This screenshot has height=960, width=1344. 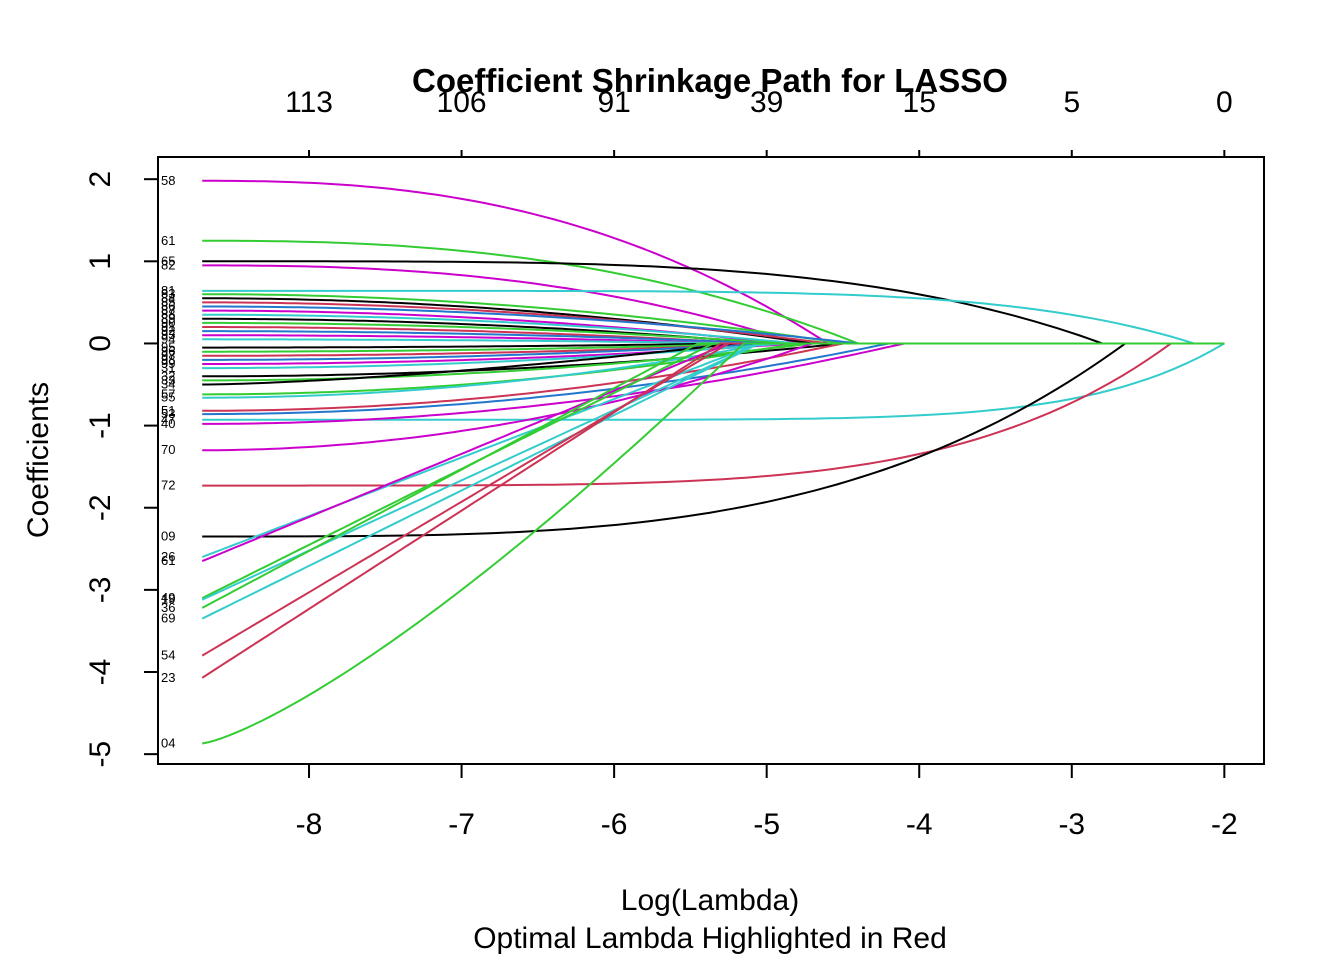 I want to click on series-label: 57, so click(x=168, y=393).